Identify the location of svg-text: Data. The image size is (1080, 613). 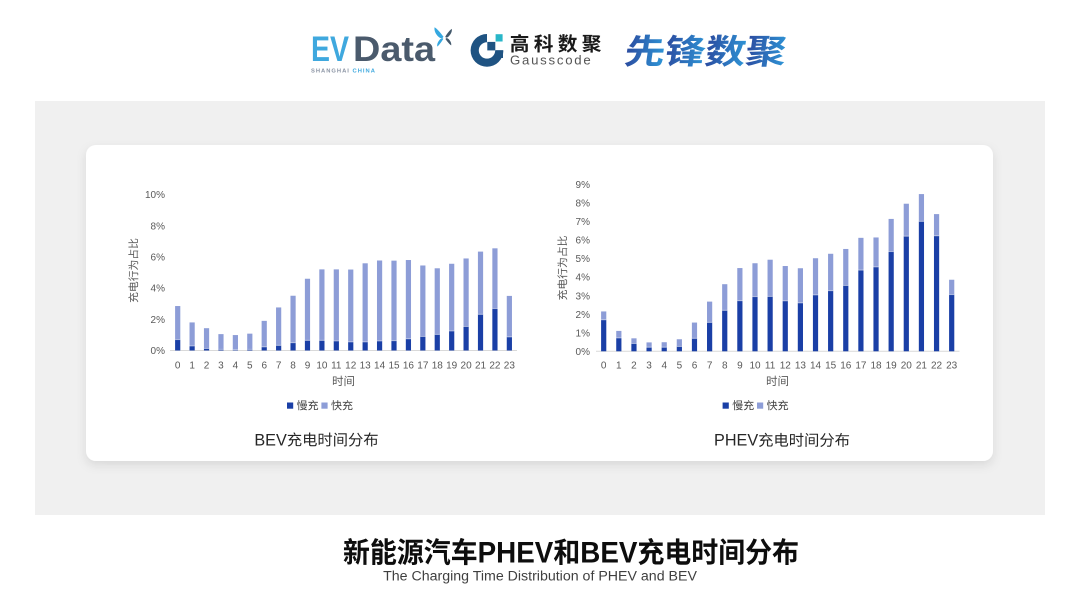
(394, 49).